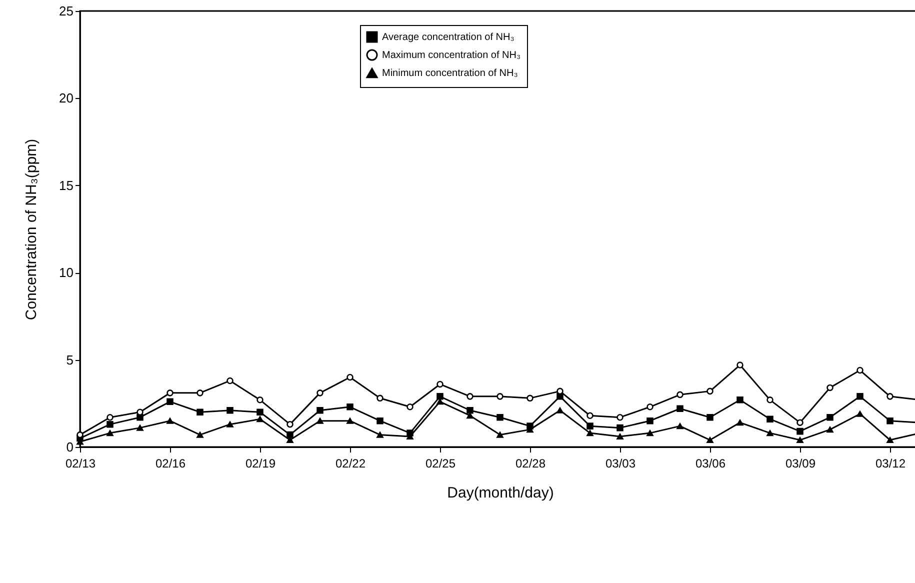  I want to click on y-tick-label: 0, so click(70, 447).